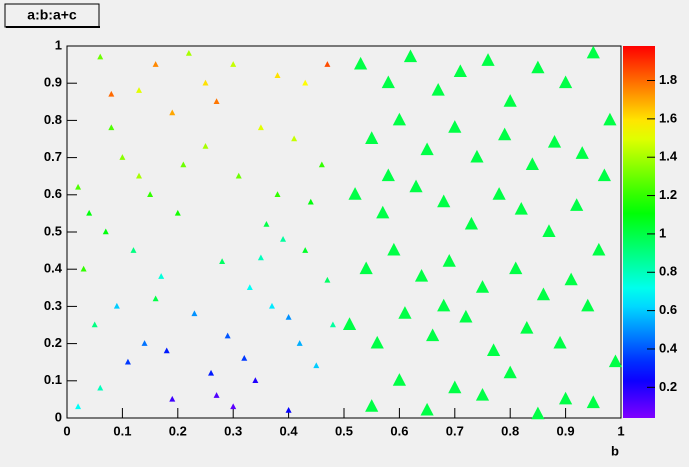 Image resolution: width=689 pixels, height=467 pixels. I want to click on y-tick-label: 0.5, so click(53, 230).